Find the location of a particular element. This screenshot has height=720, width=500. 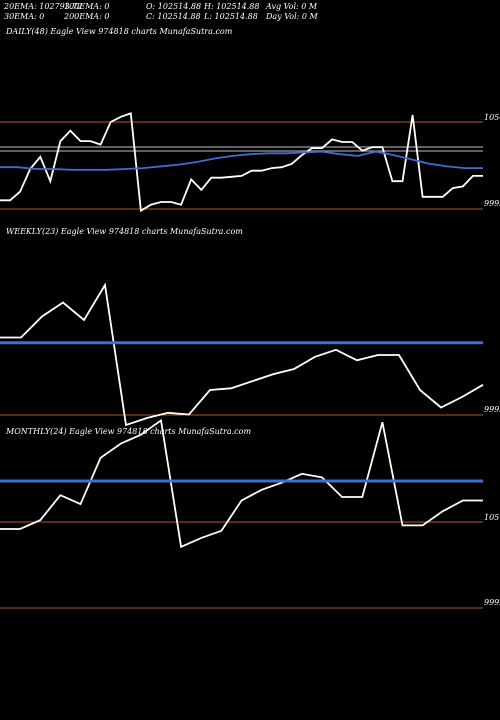

header-day-vol: Day Vol: 0 M is located at coordinates (292, 16).